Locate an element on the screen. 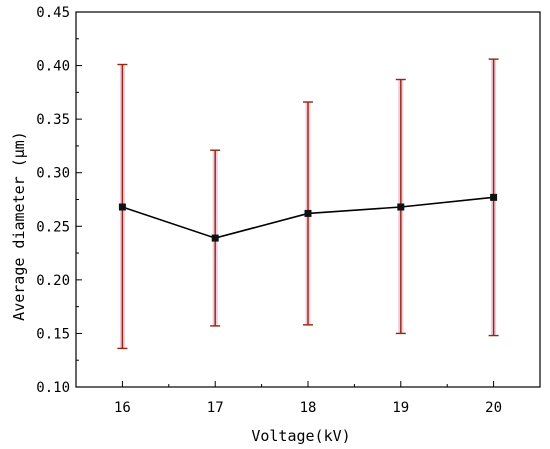 The image size is (550, 449). y-tick-label: 0.30 is located at coordinates (53, 174).